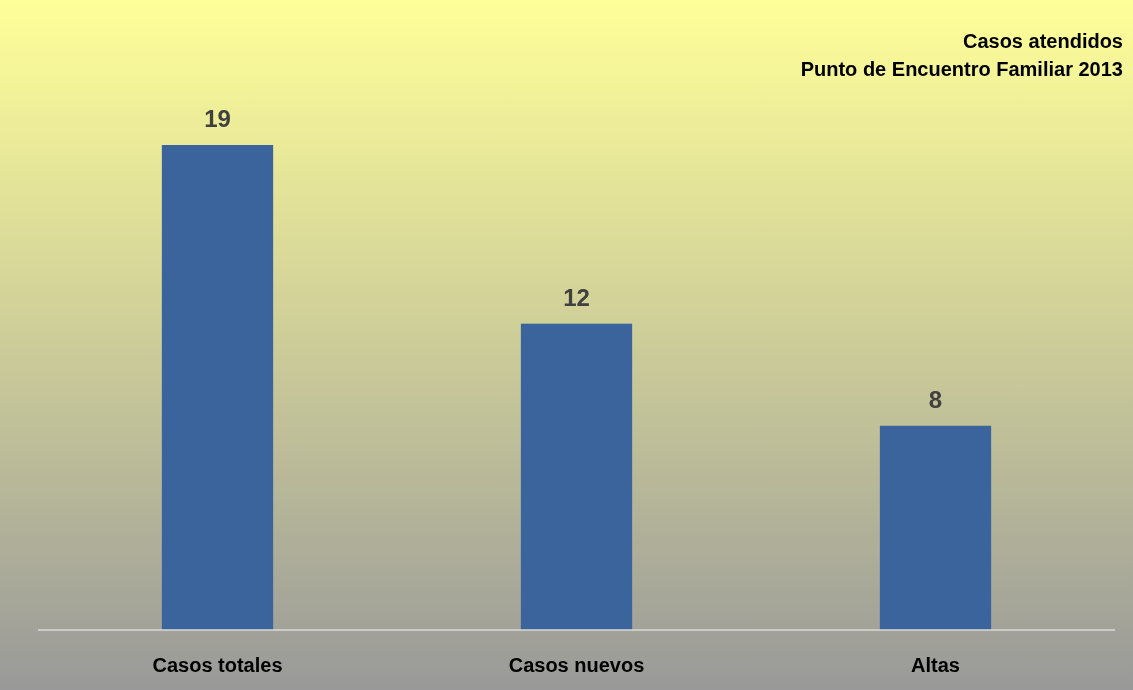 This screenshot has width=1133, height=690. What do you see at coordinates (961, 69) in the screenshot?
I see `chart-subtitle: Punto de Encuentro Familiar 2013` at bounding box center [961, 69].